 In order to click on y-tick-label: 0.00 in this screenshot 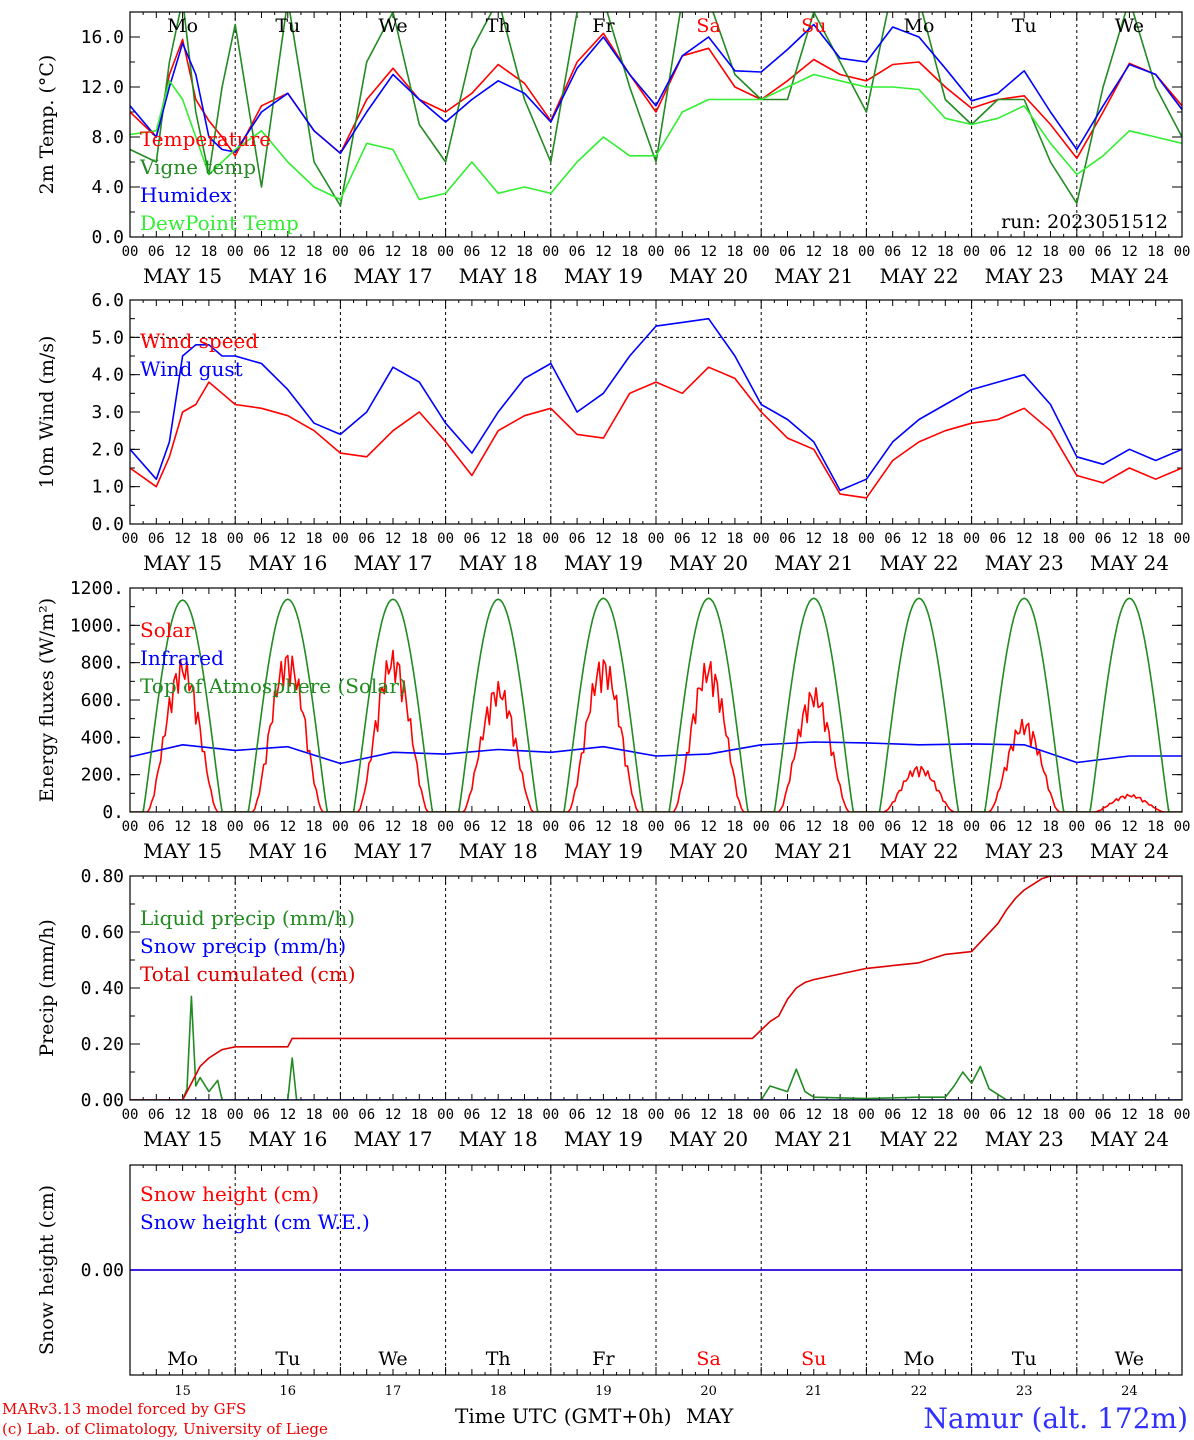, I will do `click(102, 1270)`.